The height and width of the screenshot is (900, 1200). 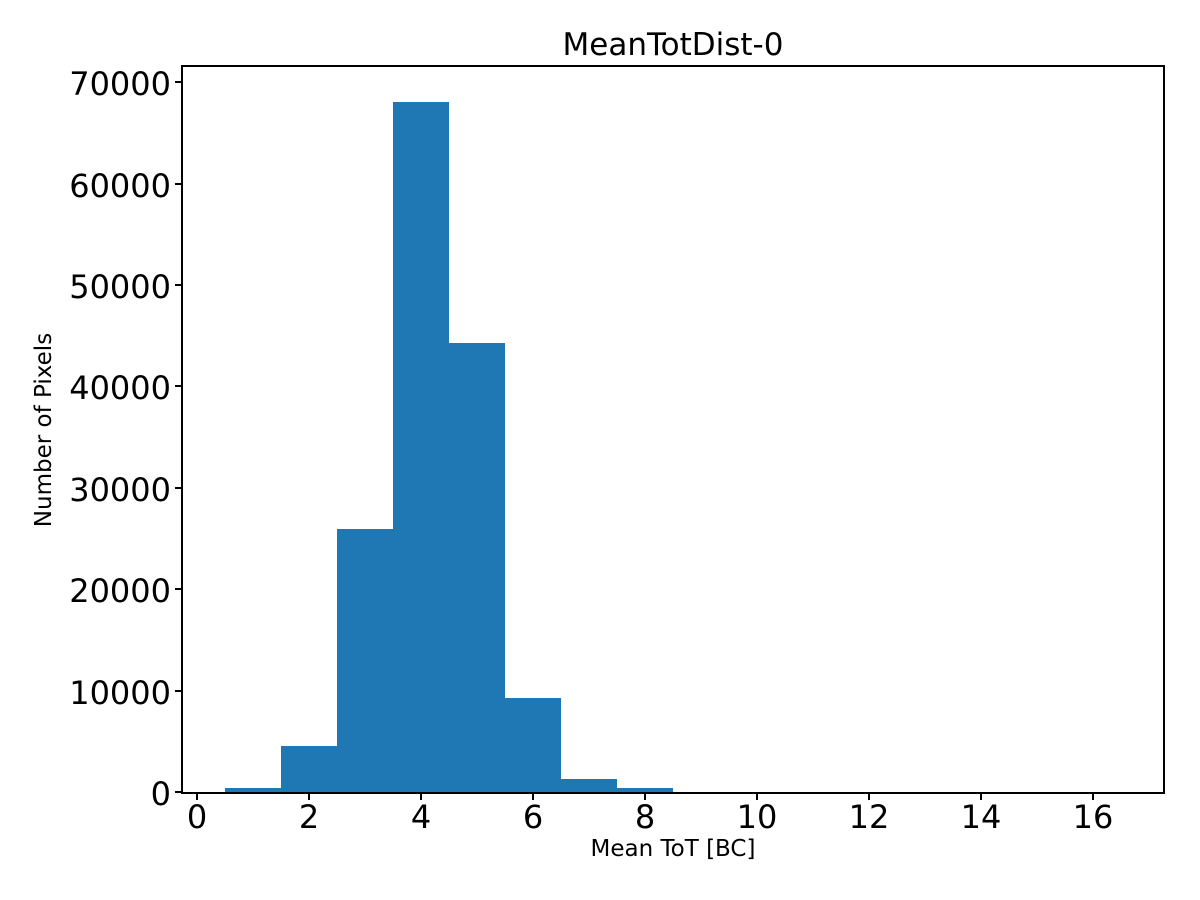 I want to click on y-tick-label: 20000, so click(x=120, y=591).